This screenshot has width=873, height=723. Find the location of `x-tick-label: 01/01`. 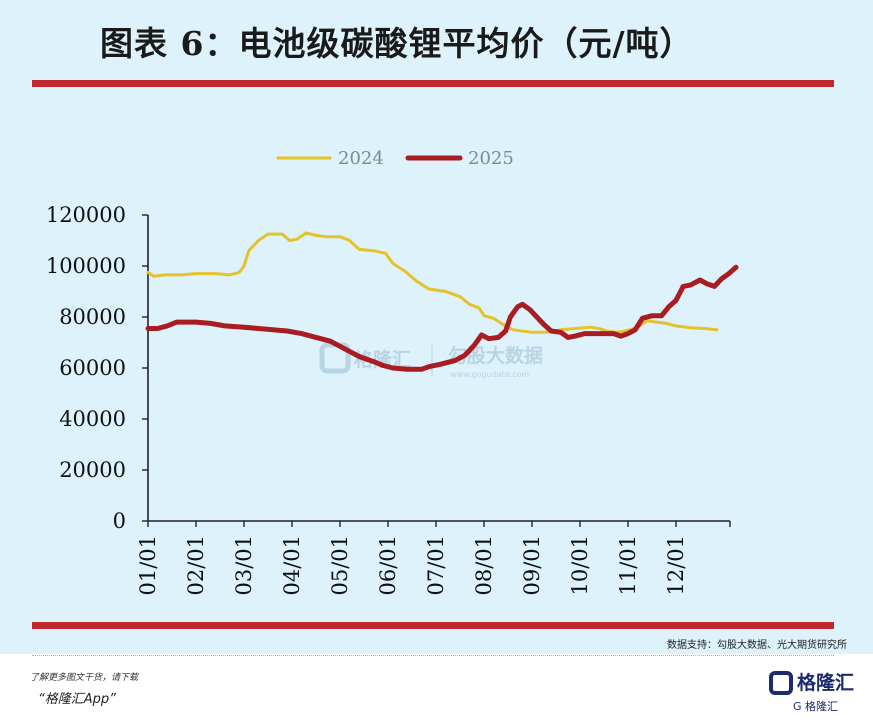

x-tick-label: 01/01 is located at coordinates (148, 565).